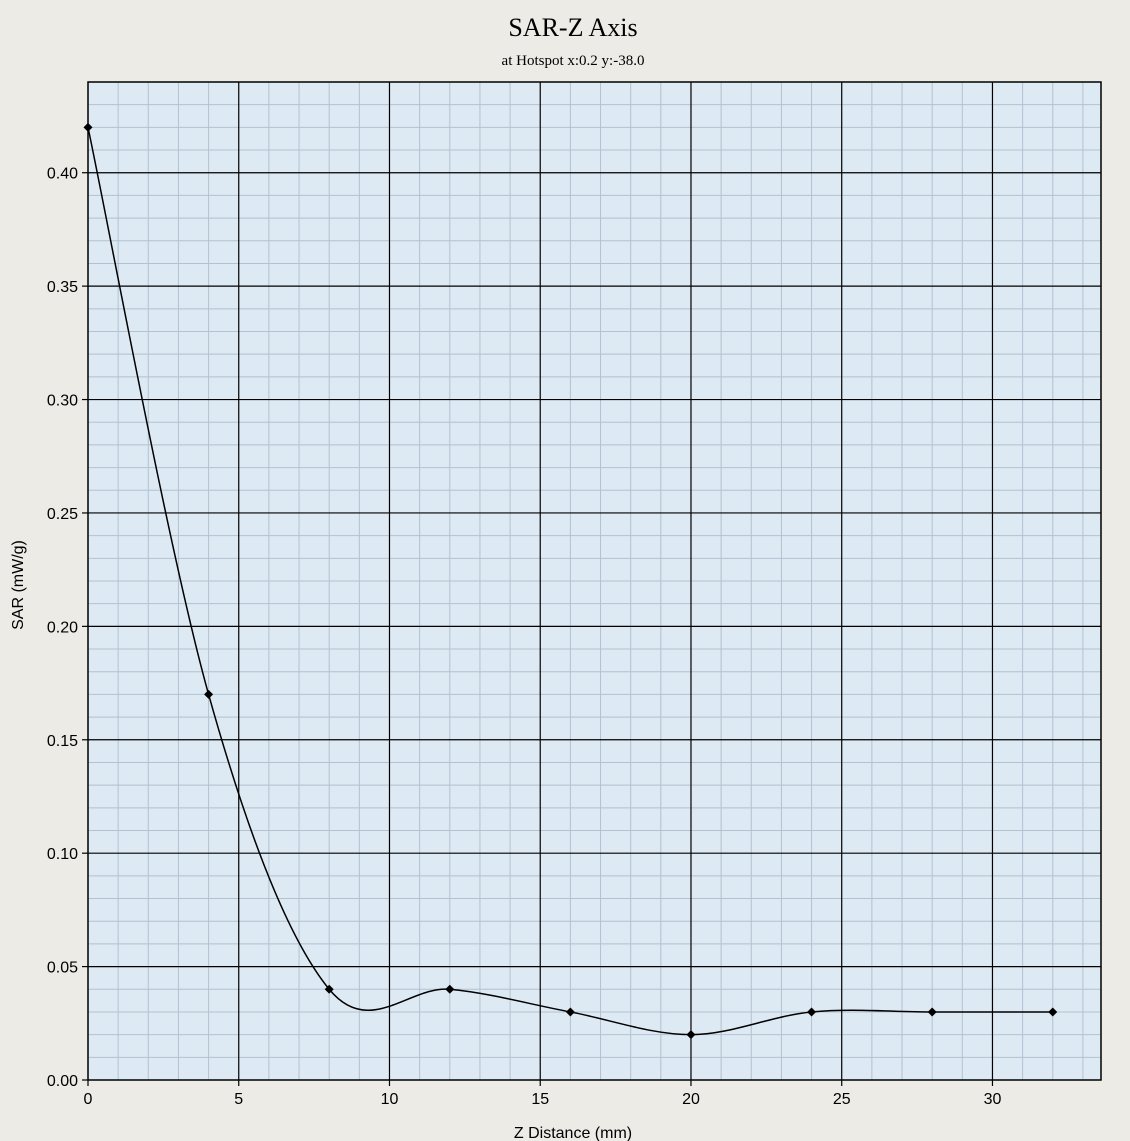 The width and height of the screenshot is (1130, 1141). I want to click on y-tick-label: 0.40, so click(62, 174).